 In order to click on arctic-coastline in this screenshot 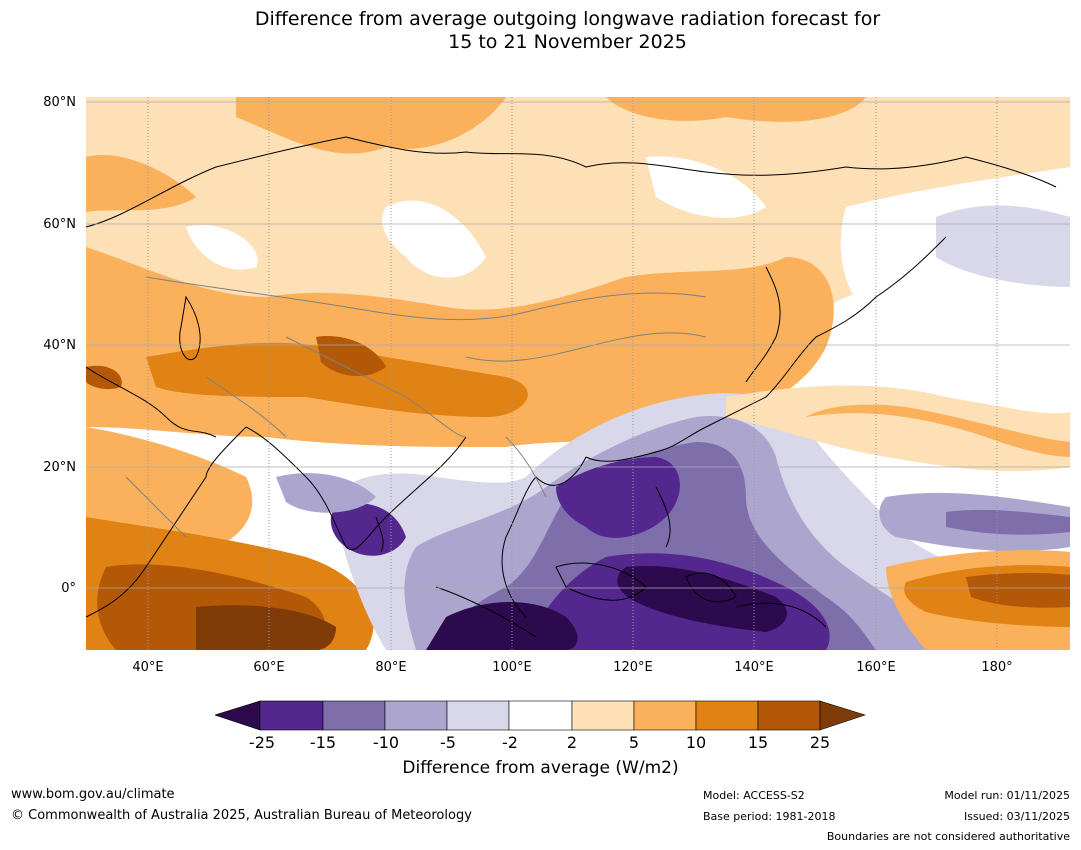, I will do `click(571, 182)`.